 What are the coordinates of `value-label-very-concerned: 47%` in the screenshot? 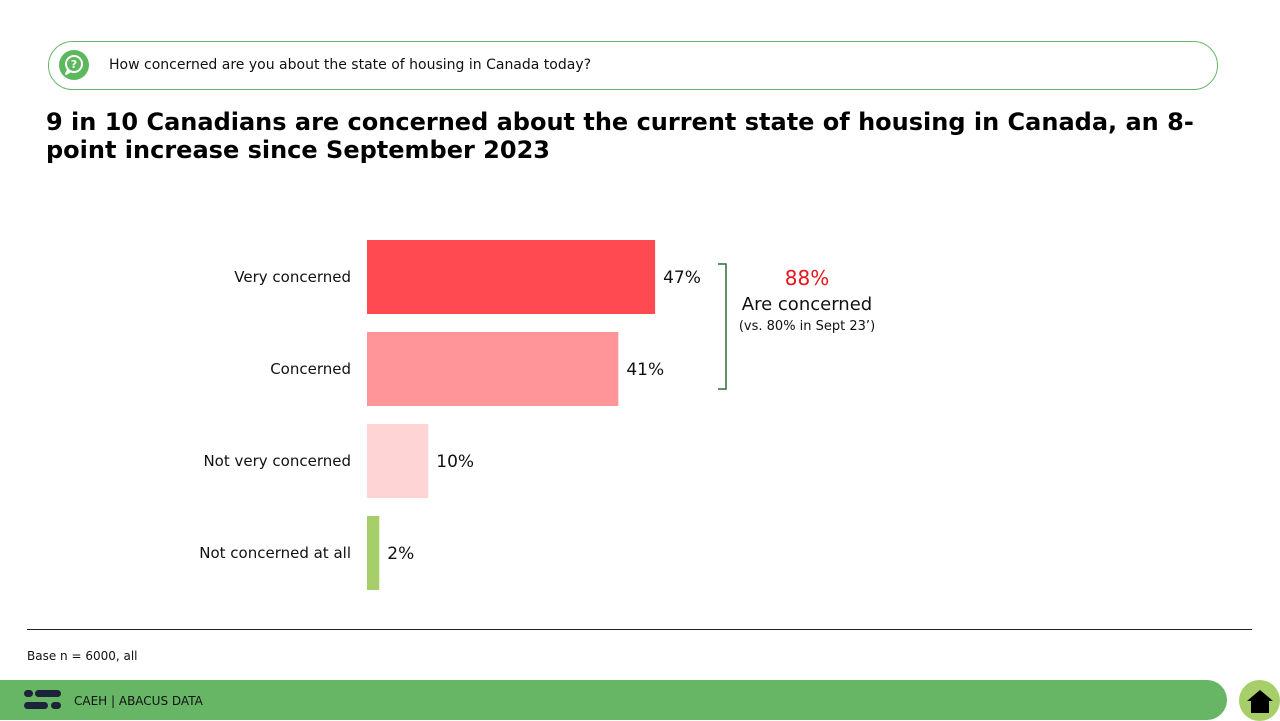 It's located at (682, 278).